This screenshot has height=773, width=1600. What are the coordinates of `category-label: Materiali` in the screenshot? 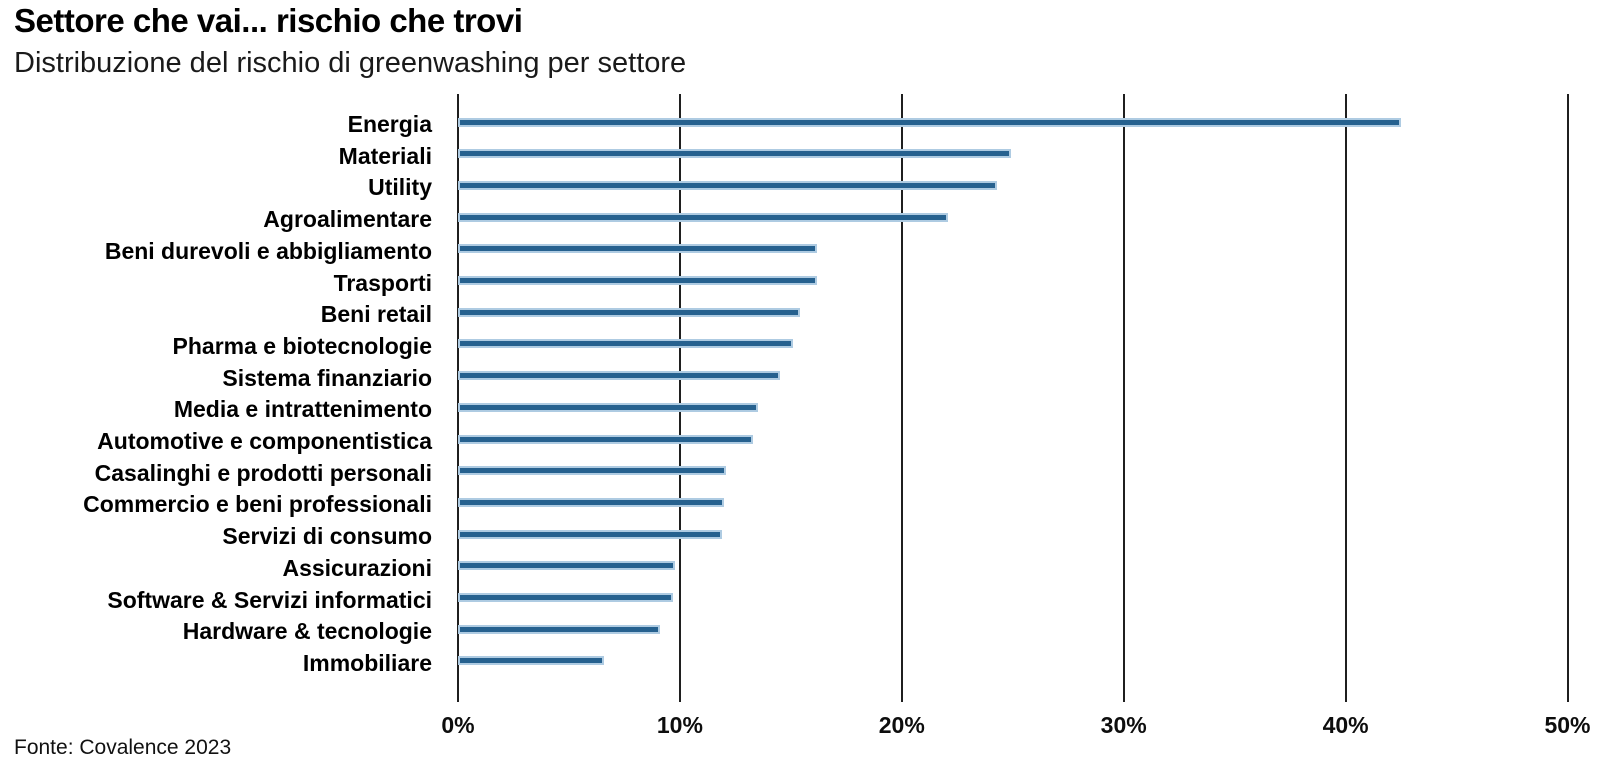 It's located at (385, 155).